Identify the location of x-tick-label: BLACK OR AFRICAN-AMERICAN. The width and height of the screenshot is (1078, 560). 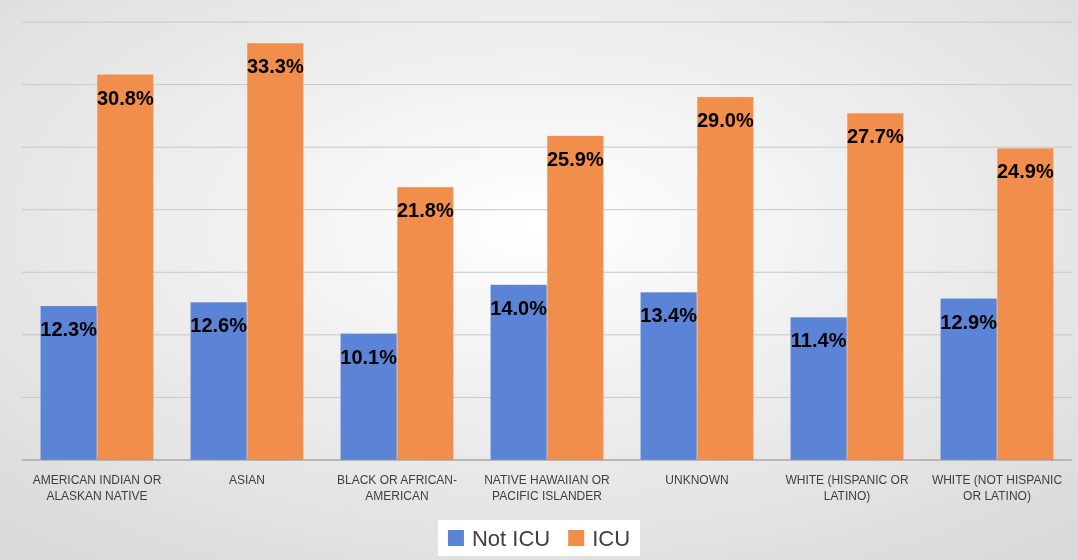
(397, 488).